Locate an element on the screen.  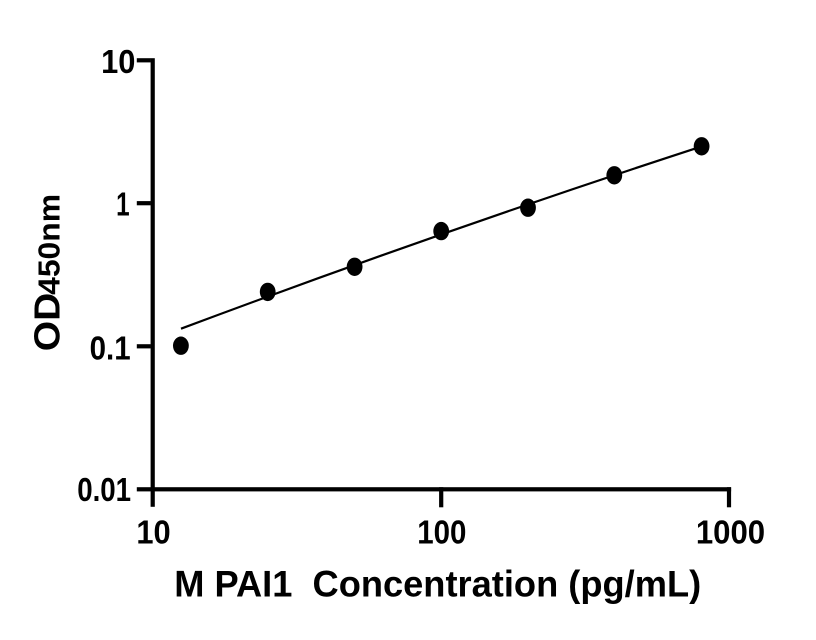
svg-text: M PAI1 Concentration (pg/mL) is located at coordinates (437, 584).